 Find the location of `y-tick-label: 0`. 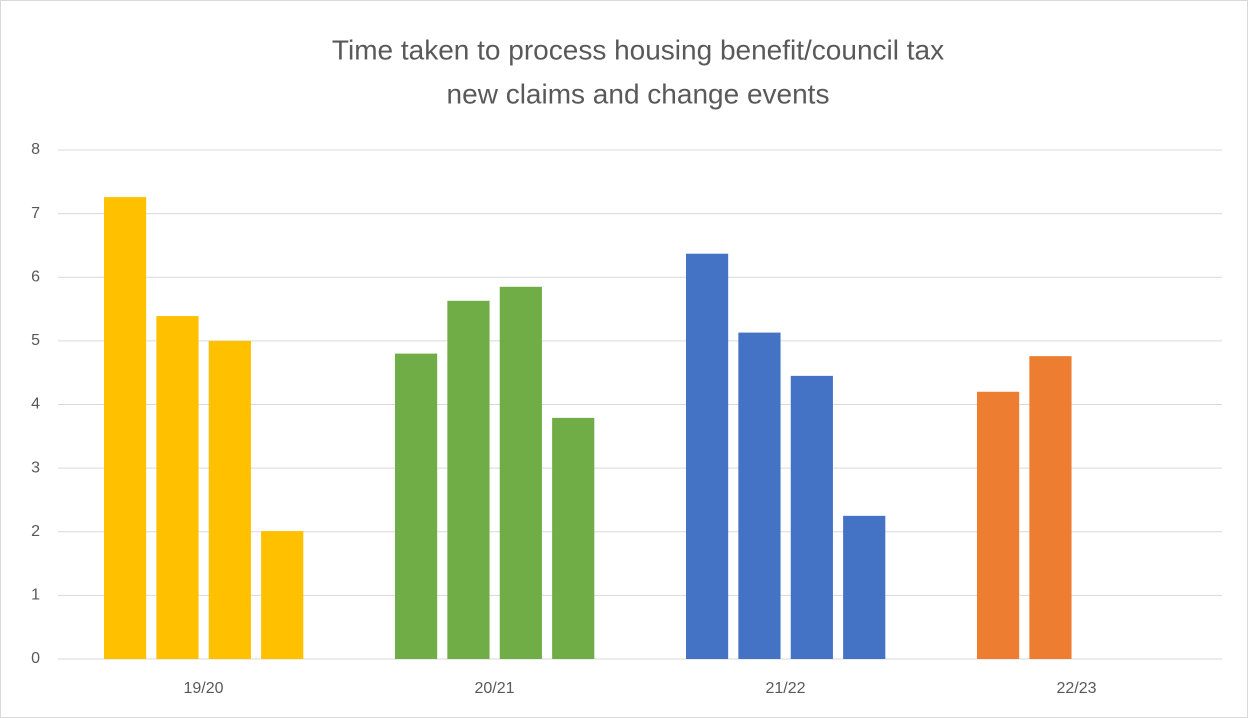

y-tick-label: 0 is located at coordinates (35, 658).